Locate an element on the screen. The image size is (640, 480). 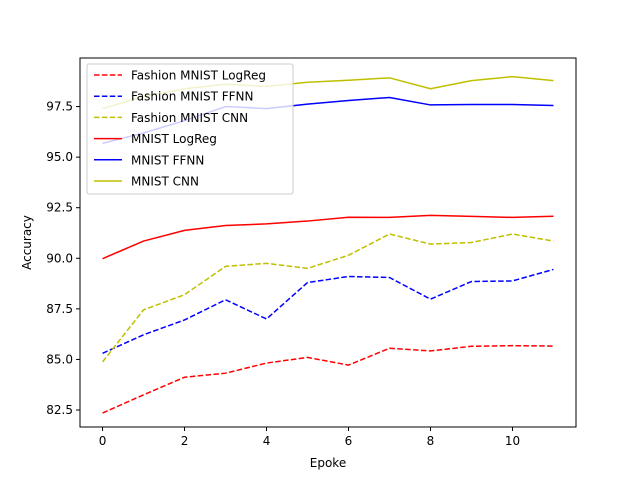
x-axis-label: Epoke is located at coordinates (328, 463).